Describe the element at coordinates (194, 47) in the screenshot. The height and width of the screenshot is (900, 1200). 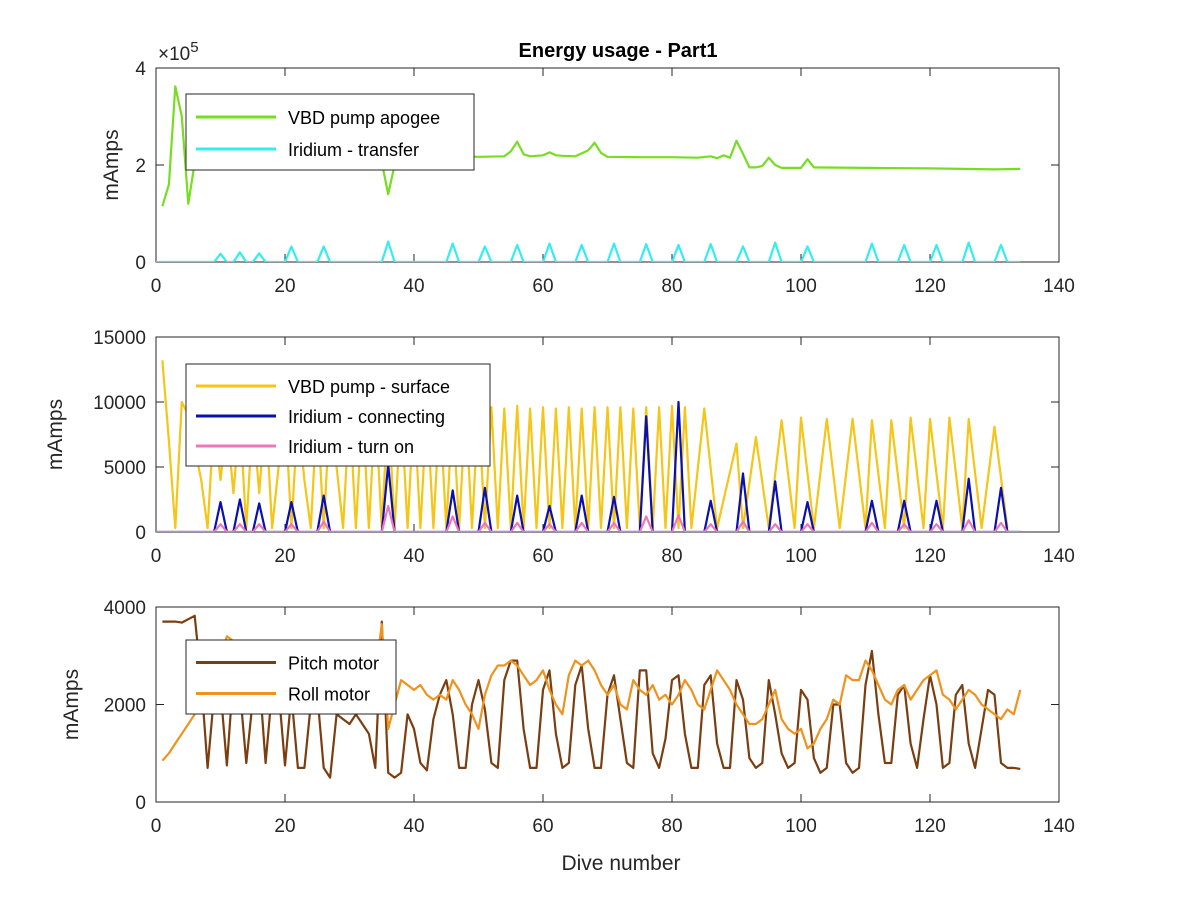
I see `y-exponent-power: 5` at that location.